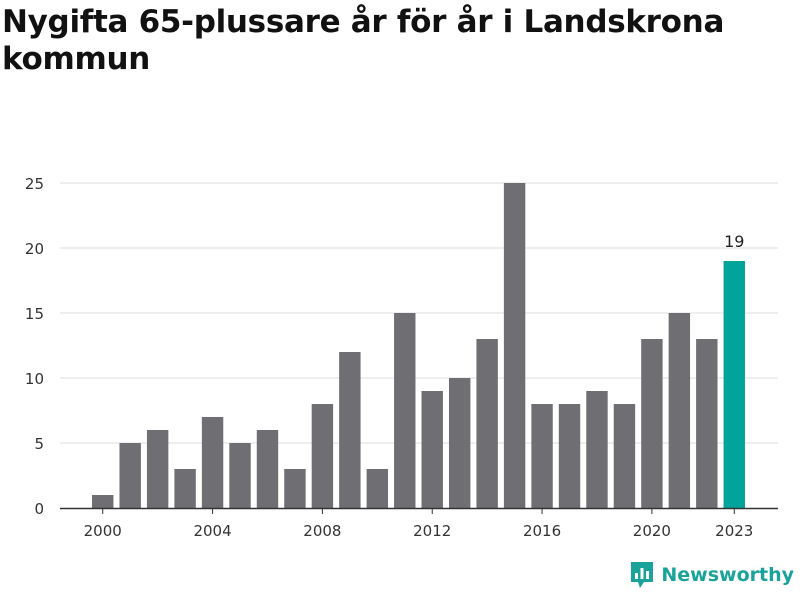 The height and width of the screenshot is (600, 800). What do you see at coordinates (157, 469) in the screenshot?
I see `bar-2002` at bounding box center [157, 469].